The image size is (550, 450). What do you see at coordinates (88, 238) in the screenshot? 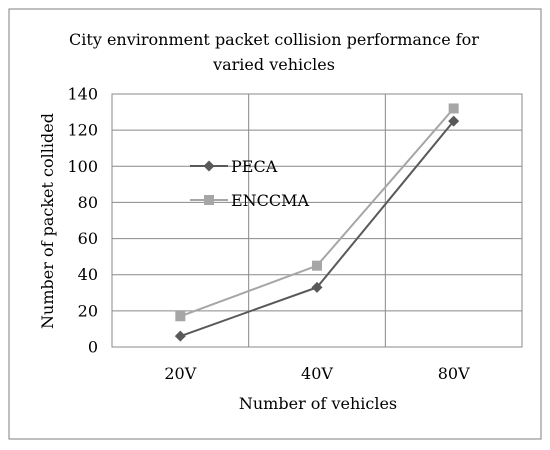
I see `y-tick-label: 60` at bounding box center [88, 238].